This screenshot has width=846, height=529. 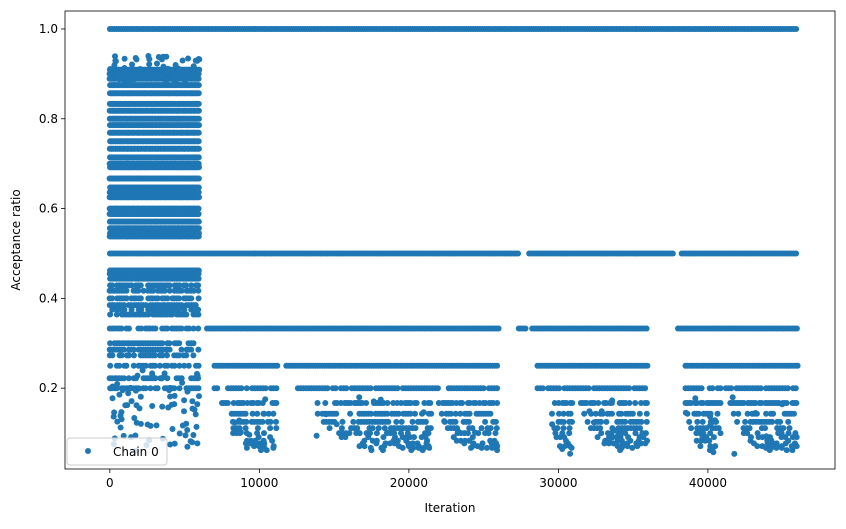 I want to click on x-tick-label: 10000, so click(x=259, y=483).